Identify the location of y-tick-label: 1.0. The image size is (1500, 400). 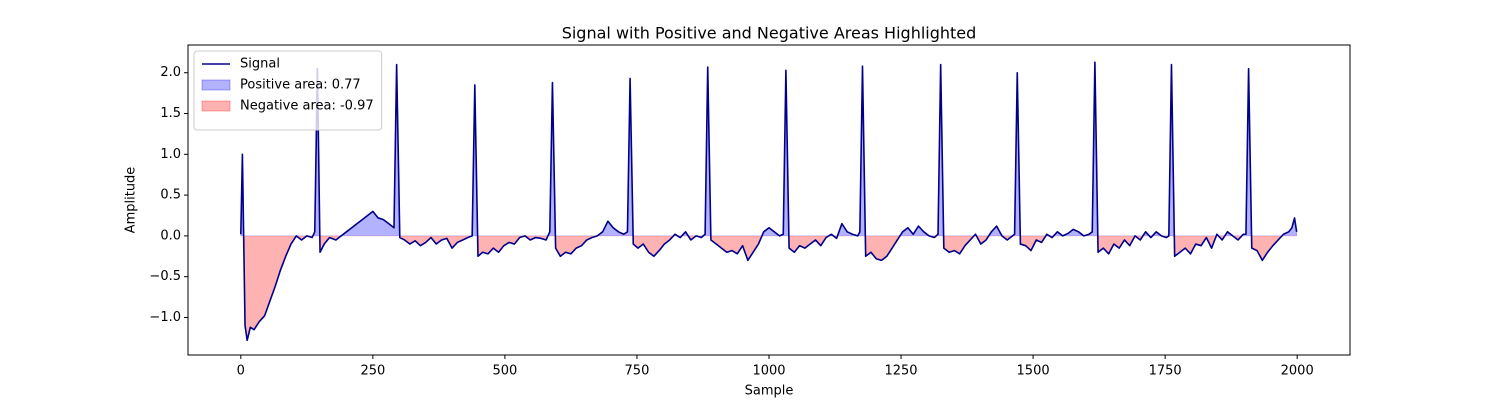
(170, 154).